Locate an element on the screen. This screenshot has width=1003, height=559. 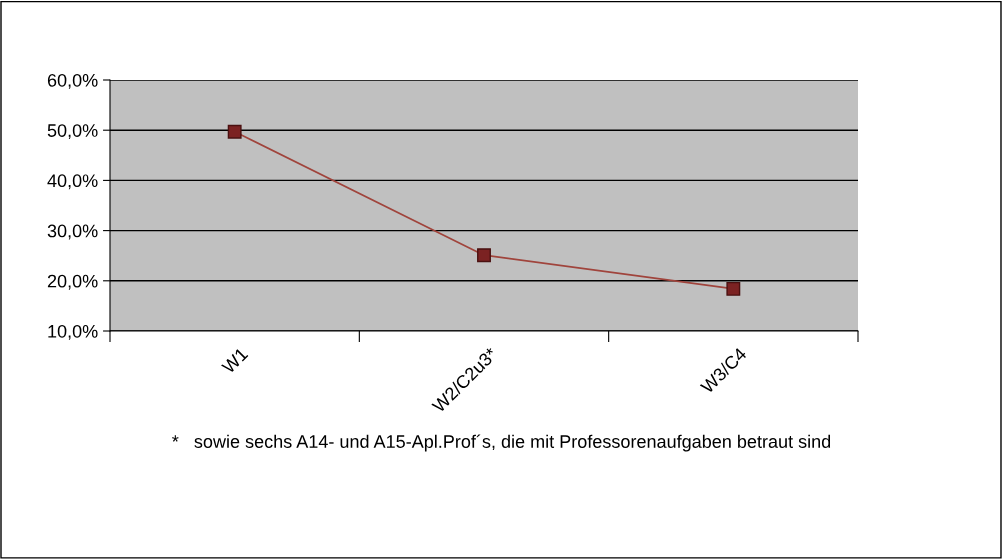
y-tick-label: 10,0% is located at coordinates (73, 332).